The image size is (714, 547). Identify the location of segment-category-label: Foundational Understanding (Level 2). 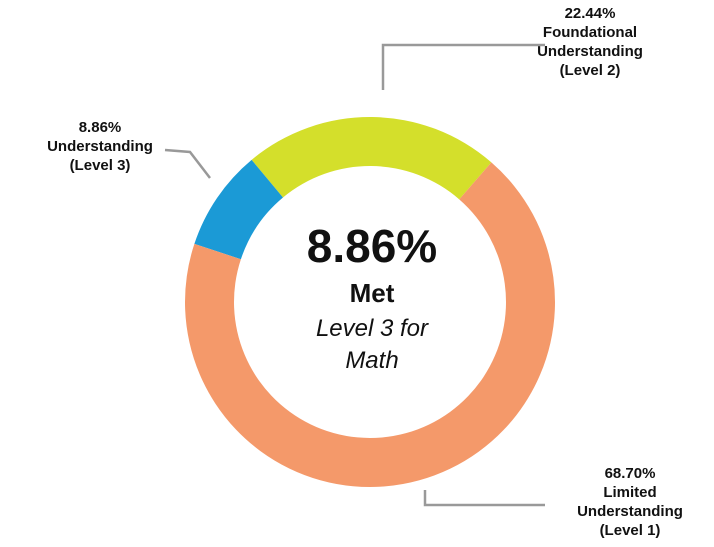
(590, 51).